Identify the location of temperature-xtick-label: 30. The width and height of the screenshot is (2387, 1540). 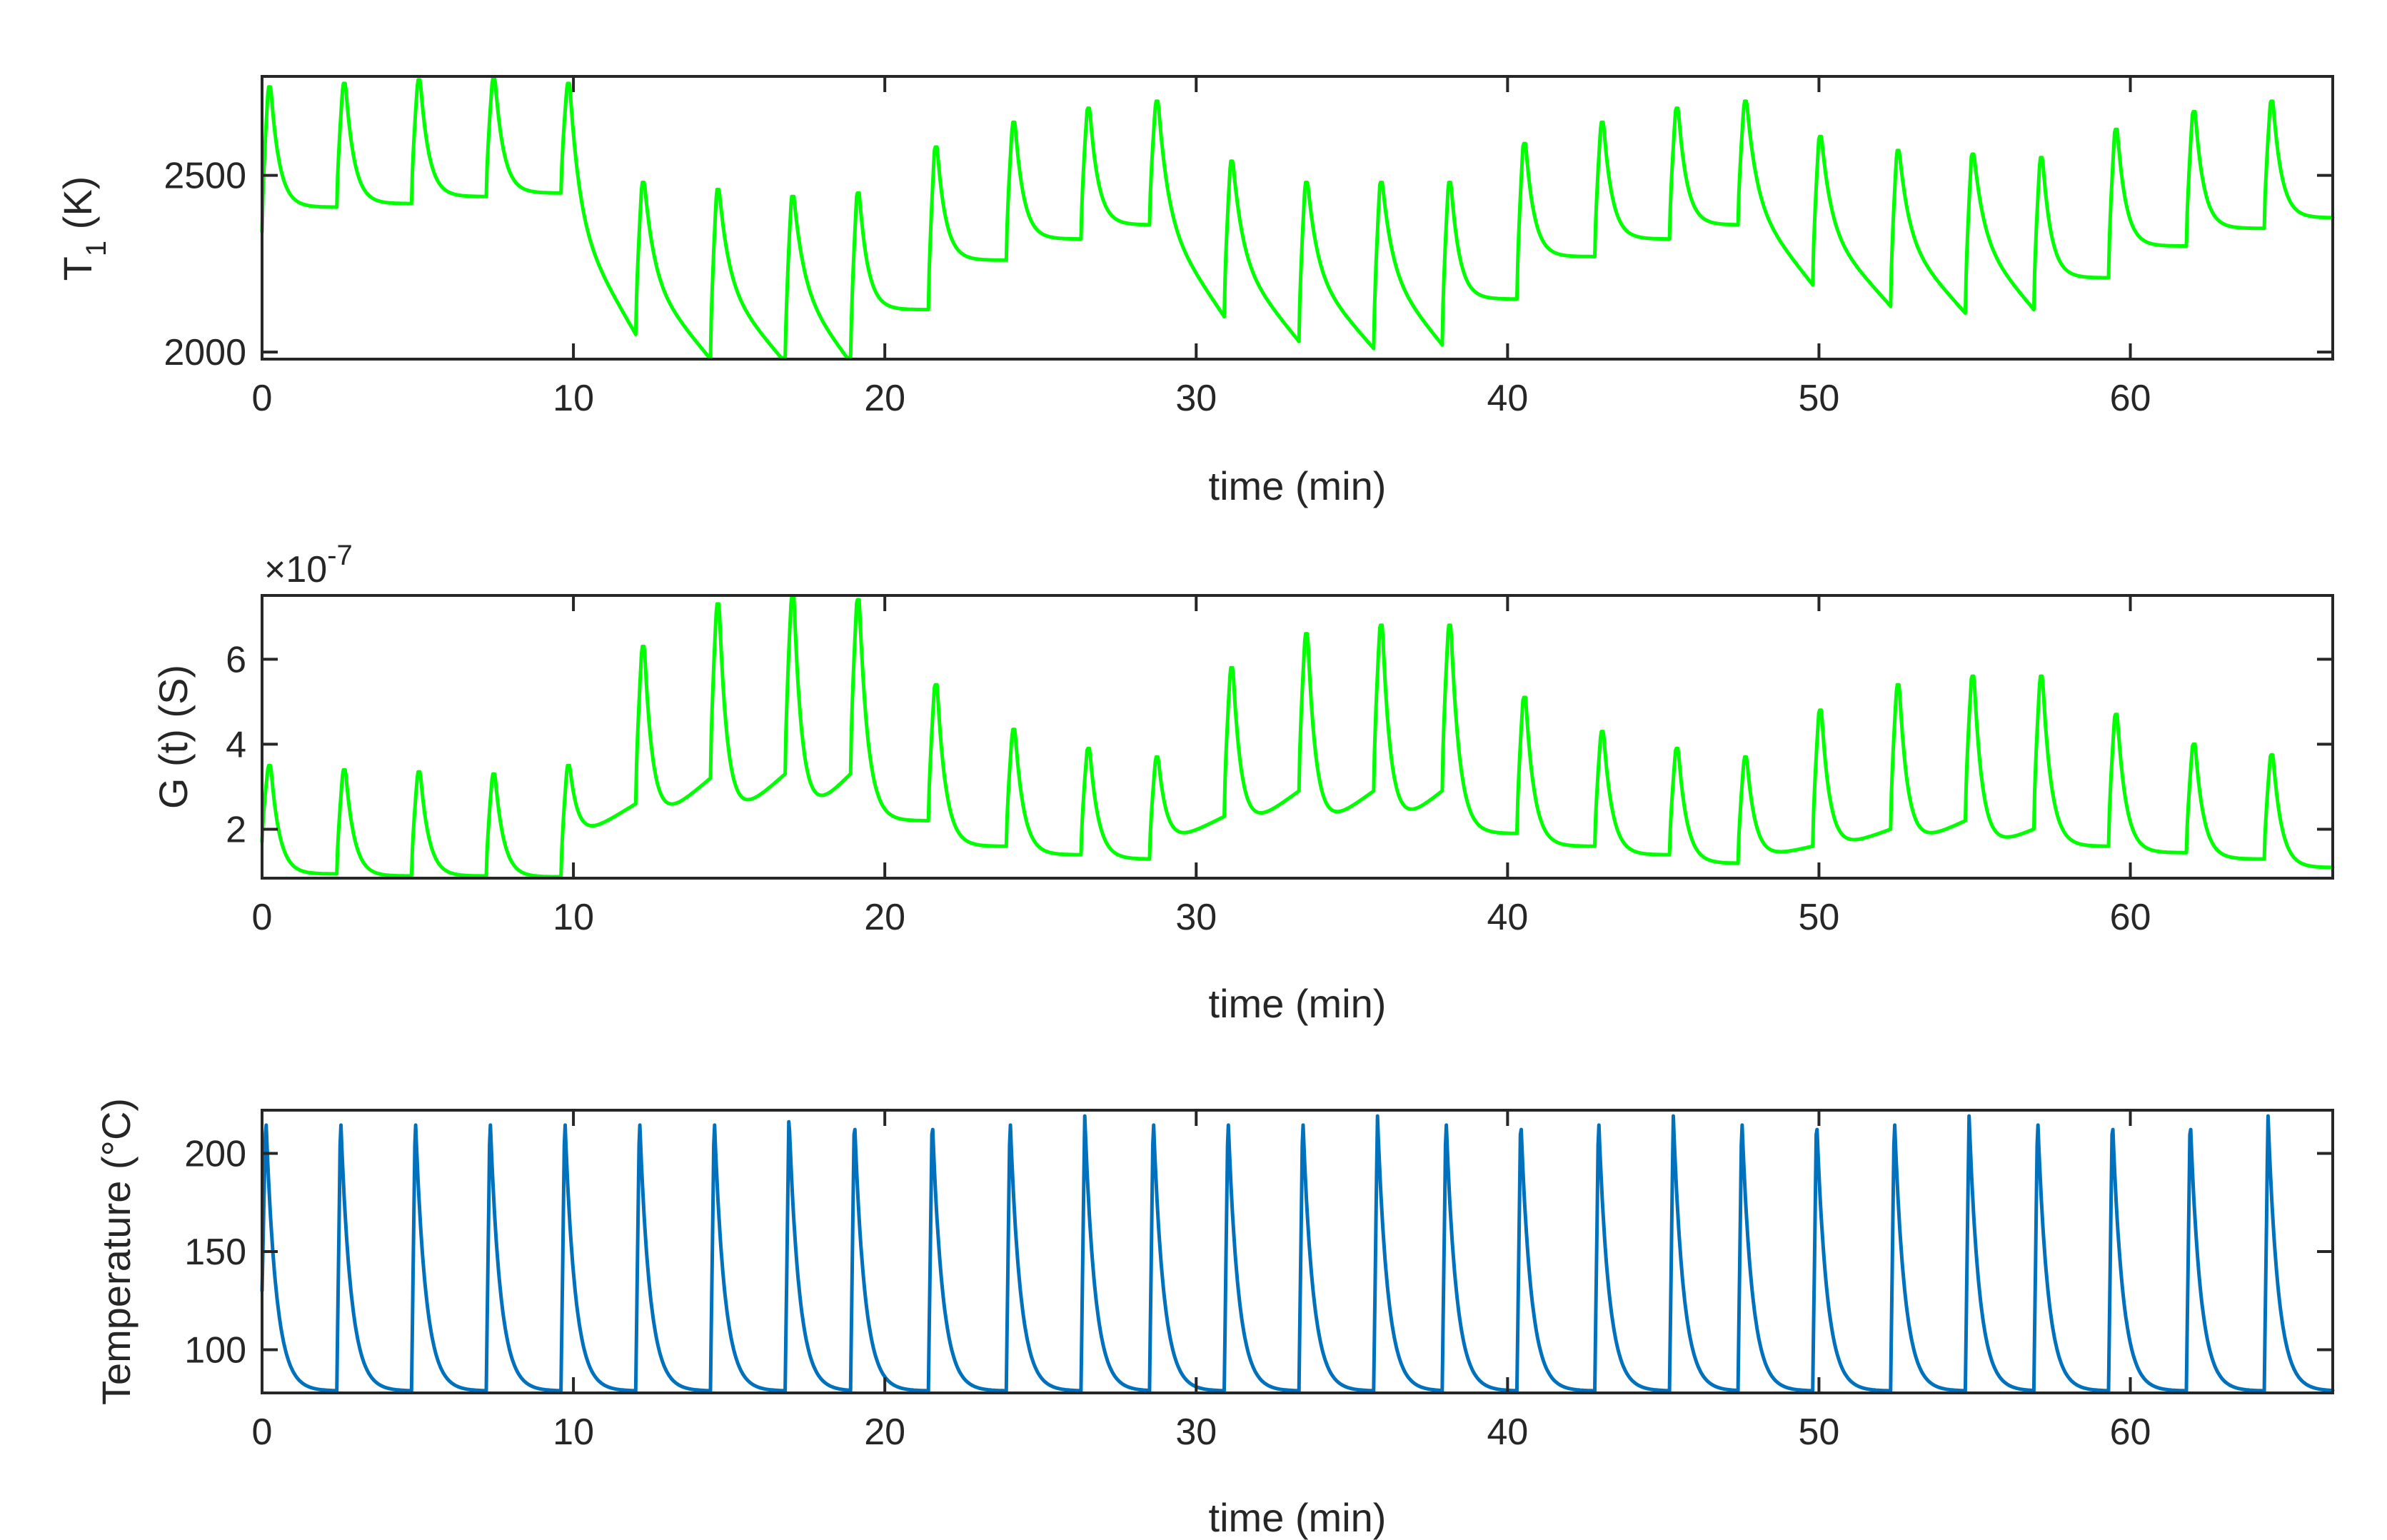
(1196, 1432).